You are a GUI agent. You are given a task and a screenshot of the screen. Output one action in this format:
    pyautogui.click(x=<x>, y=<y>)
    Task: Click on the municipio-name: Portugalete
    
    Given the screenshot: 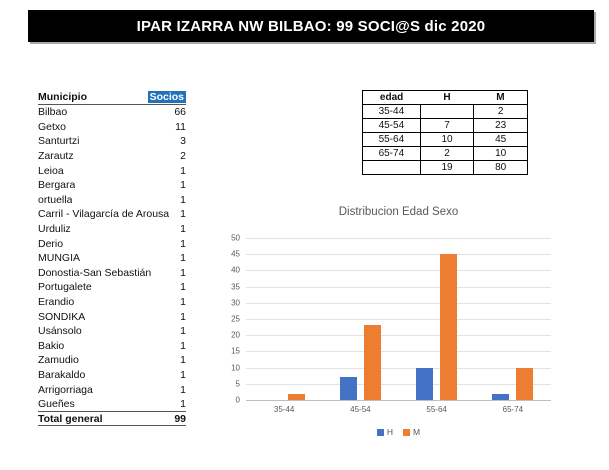 What is the action you would take?
    pyautogui.click(x=65, y=287)
    